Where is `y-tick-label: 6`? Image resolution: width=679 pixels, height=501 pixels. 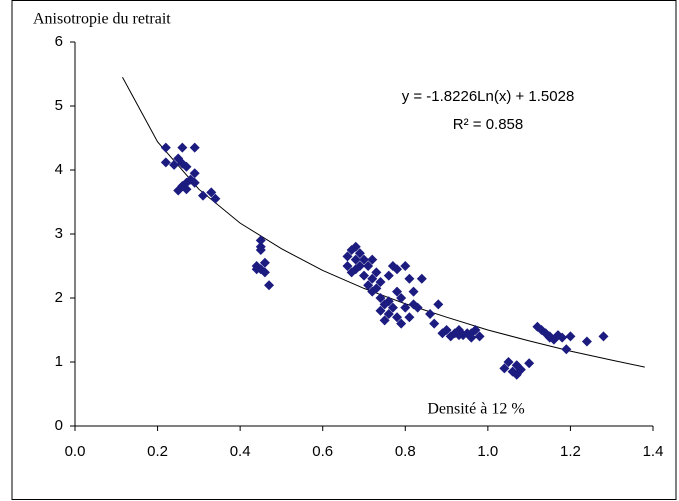
y-tick-label: 6 is located at coordinates (59, 41).